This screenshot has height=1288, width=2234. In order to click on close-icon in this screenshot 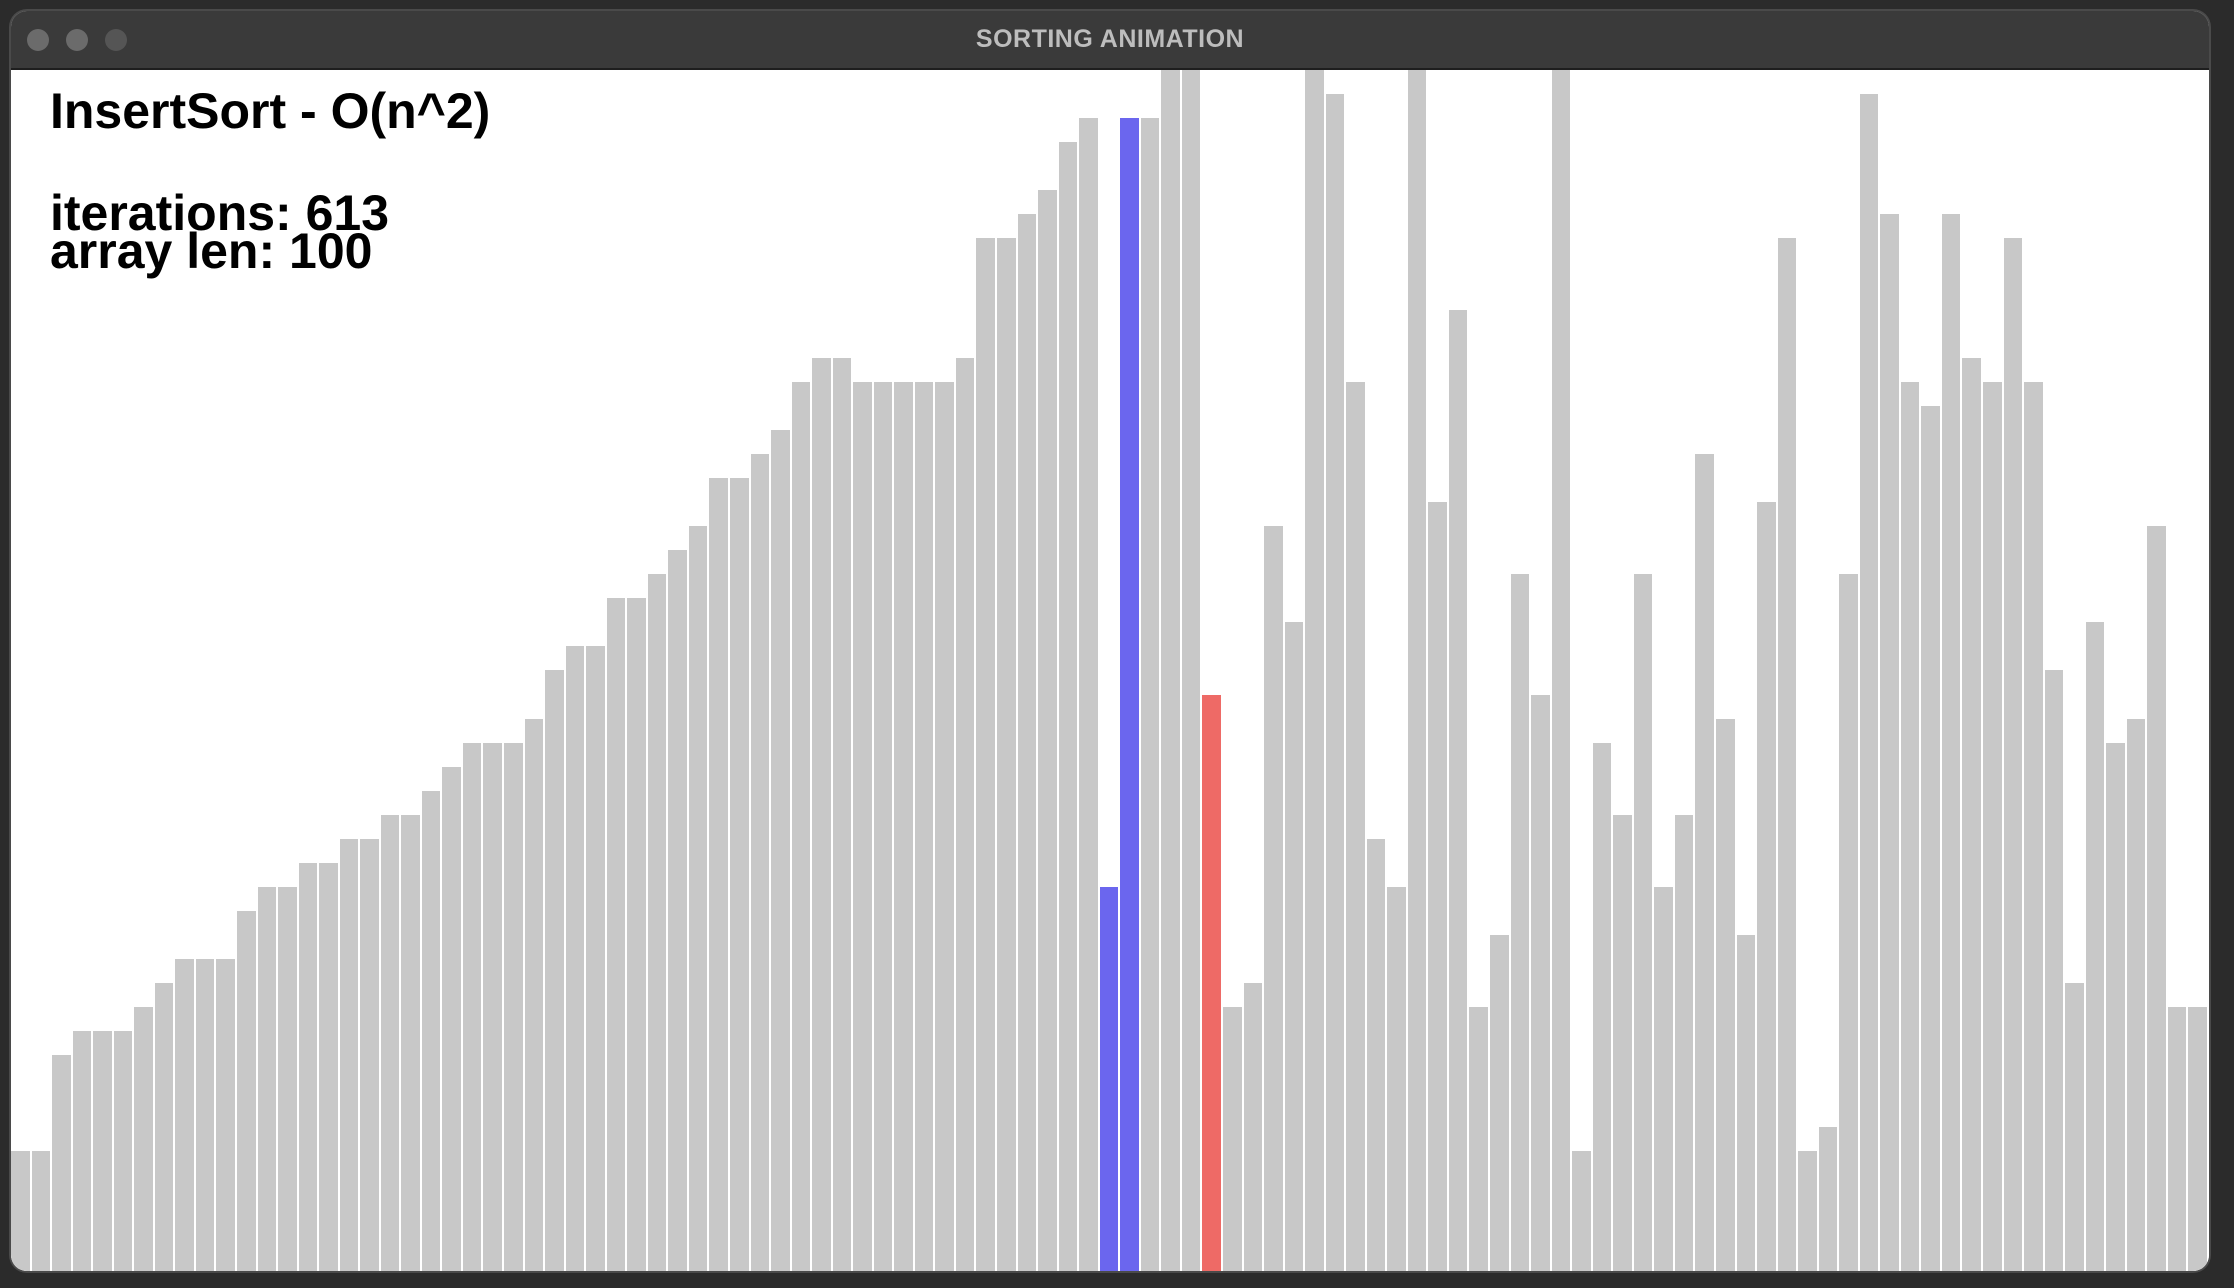, I will do `click(38, 40)`.